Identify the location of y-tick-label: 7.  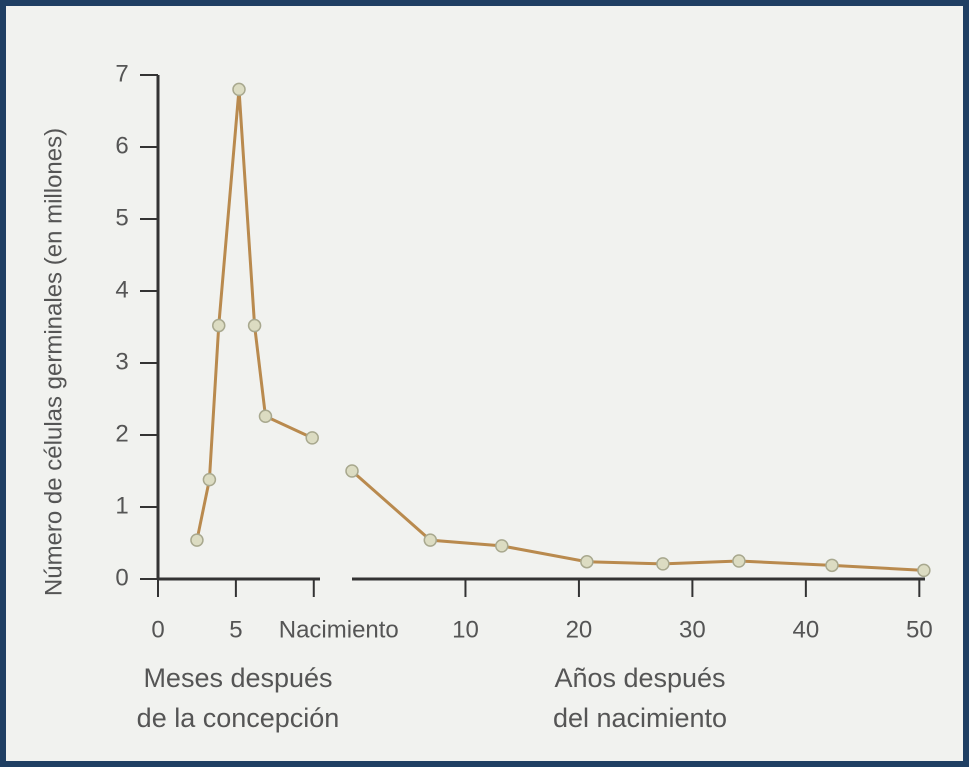
(121, 73).